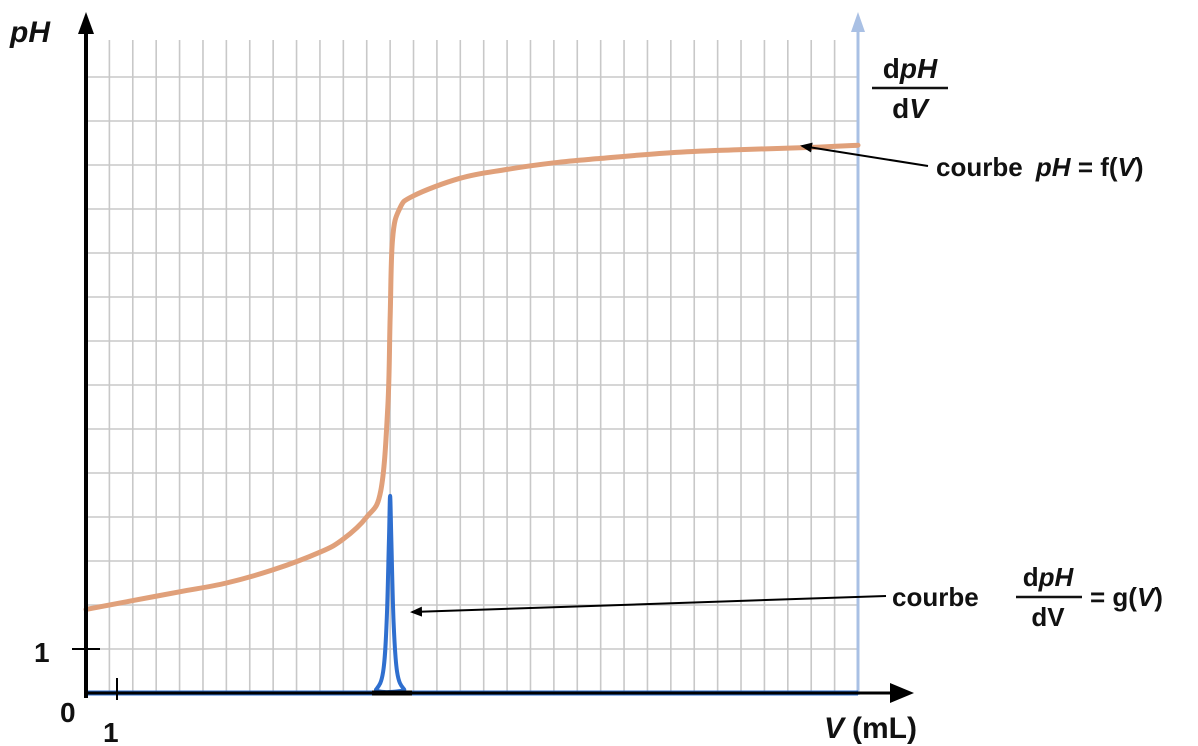  What do you see at coordinates (111, 731) in the screenshot?
I see `x-tick-label-1: 1` at bounding box center [111, 731].